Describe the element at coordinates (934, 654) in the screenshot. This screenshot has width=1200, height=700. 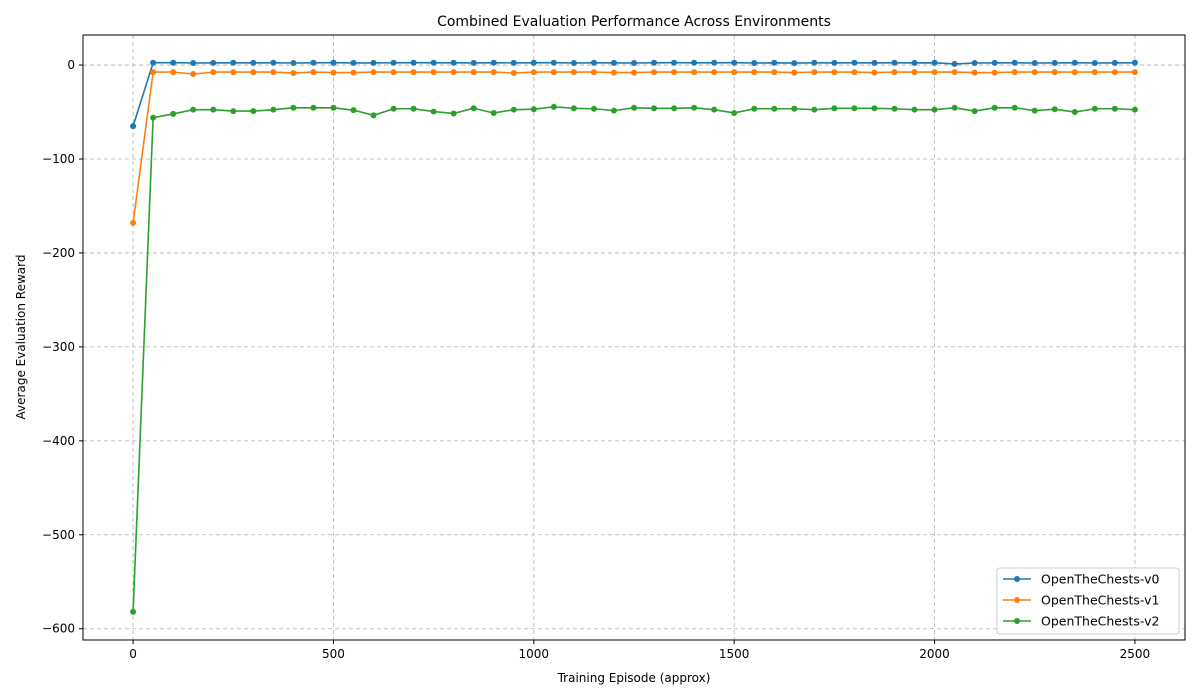
I see `x-tick-label: 2000` at that location.